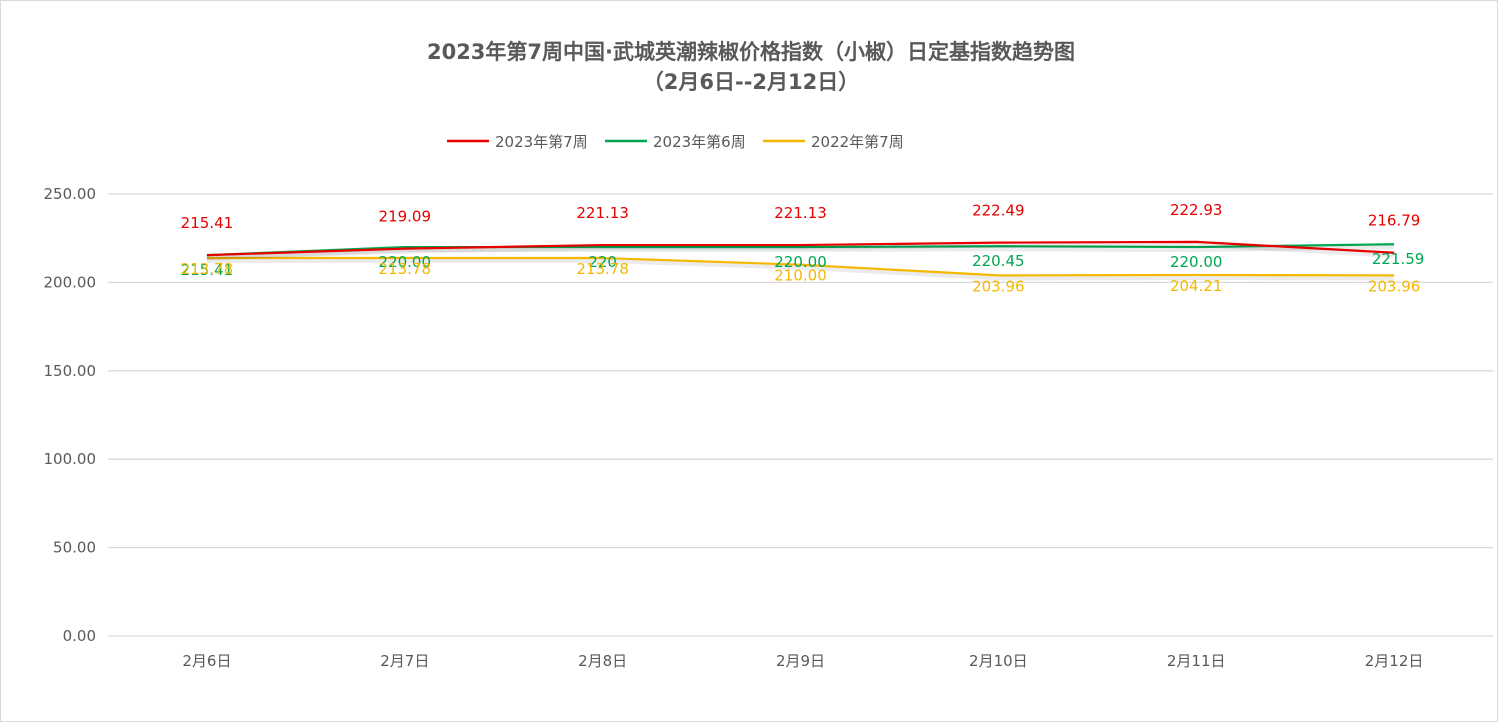 This screenshot has height=723, width=1498. Describe the element at coordinates (602, 262) in the screenshot. I see `data-label: 220` at that location.